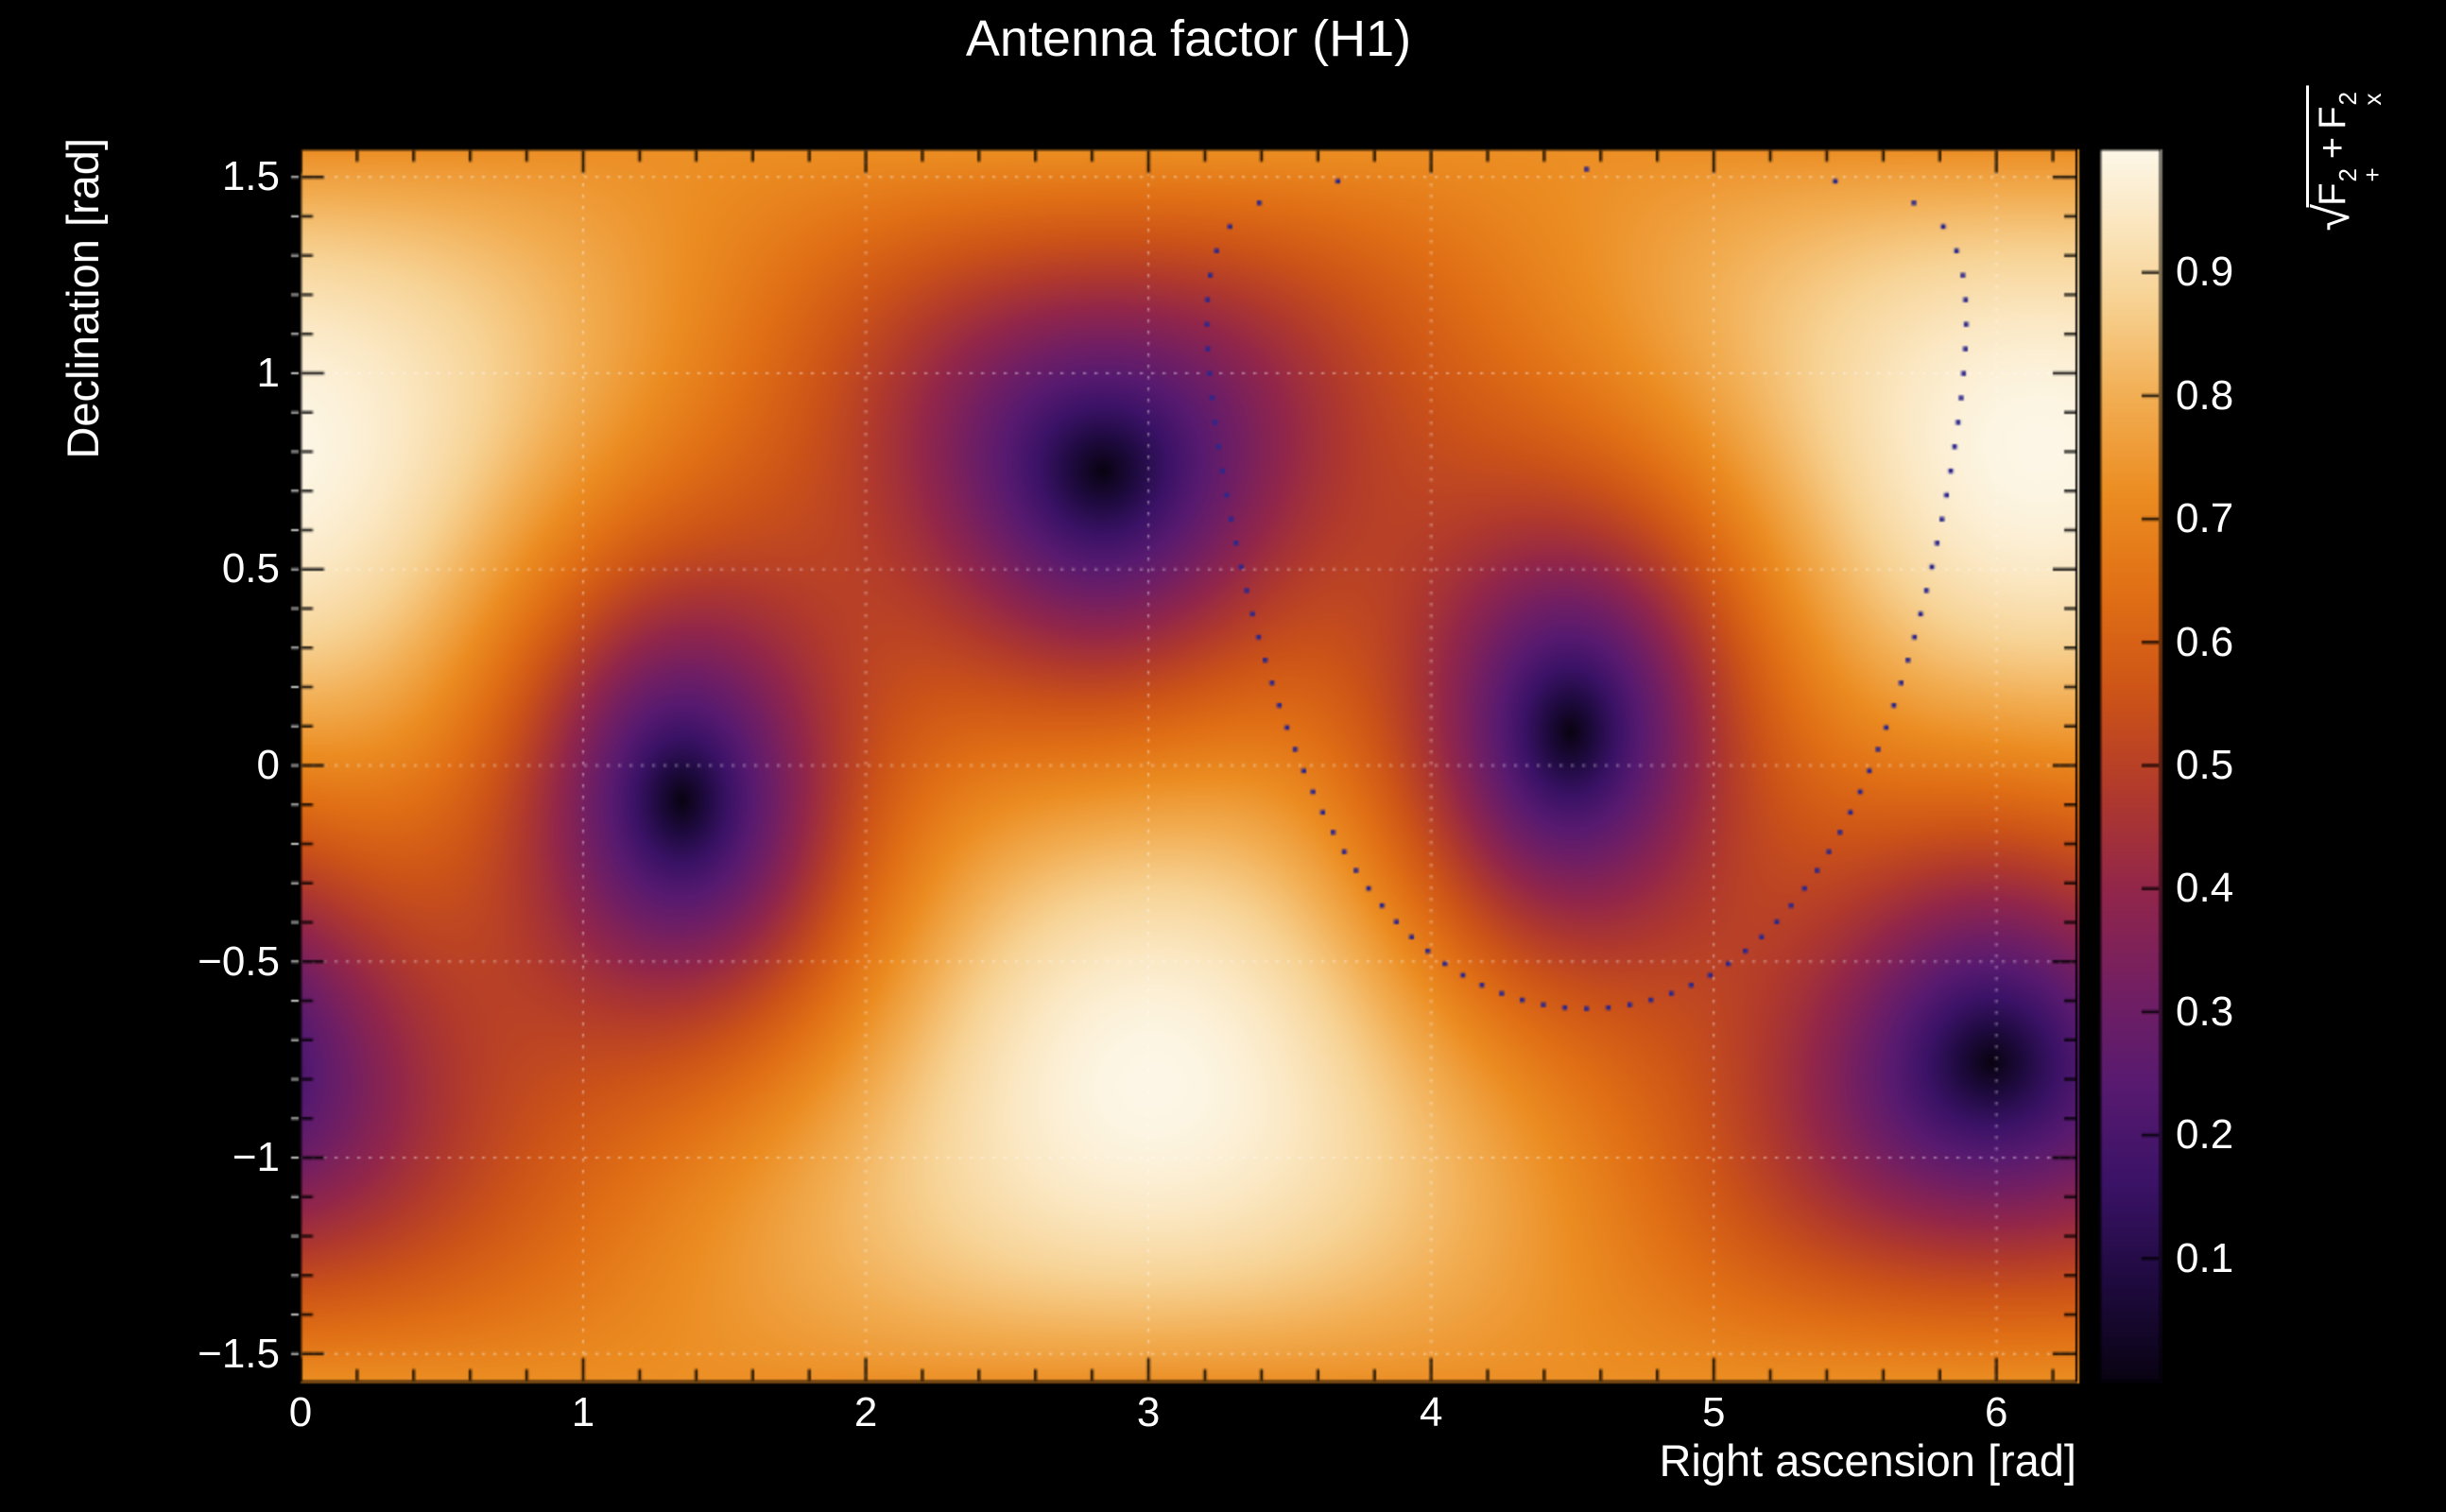 The width and height of the screenshot is (2446, 1512). What do you see at coordinates (1431, 1412) in the screenshot?
I see `x-tick-label: 4` at bounding box center [1431, 1412].